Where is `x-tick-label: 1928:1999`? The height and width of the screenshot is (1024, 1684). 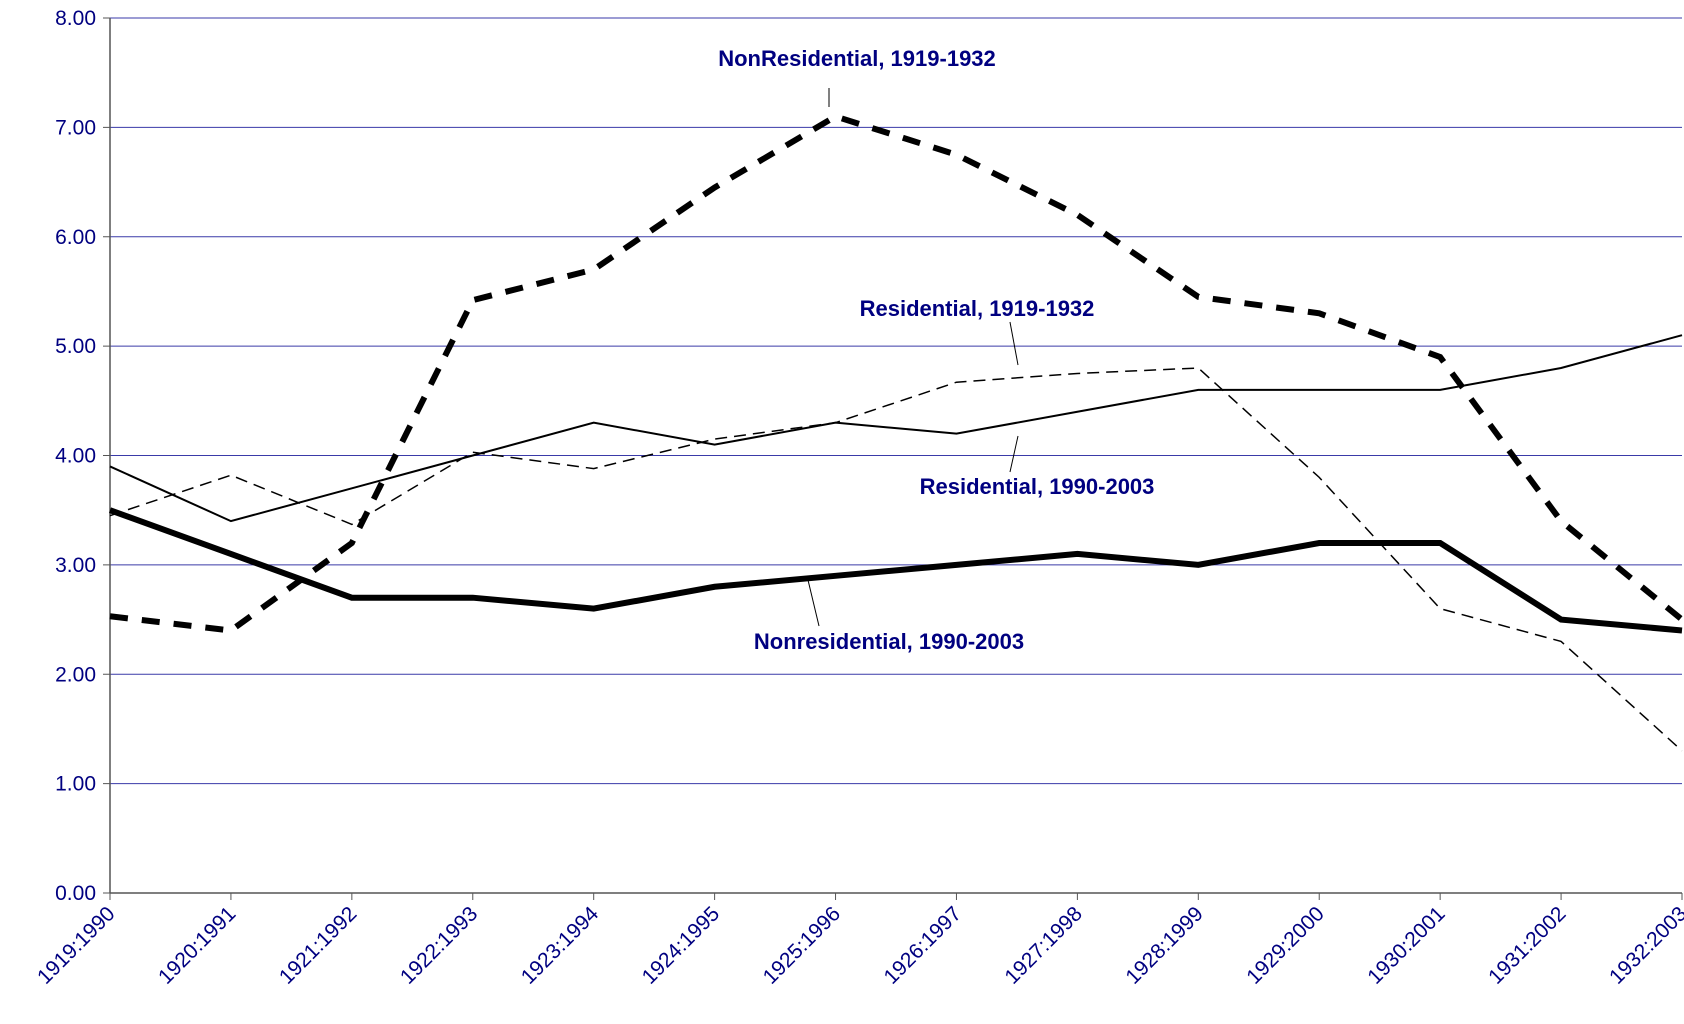 x-tick-label: 1928:1999 is located at coordinates (1164, 945).